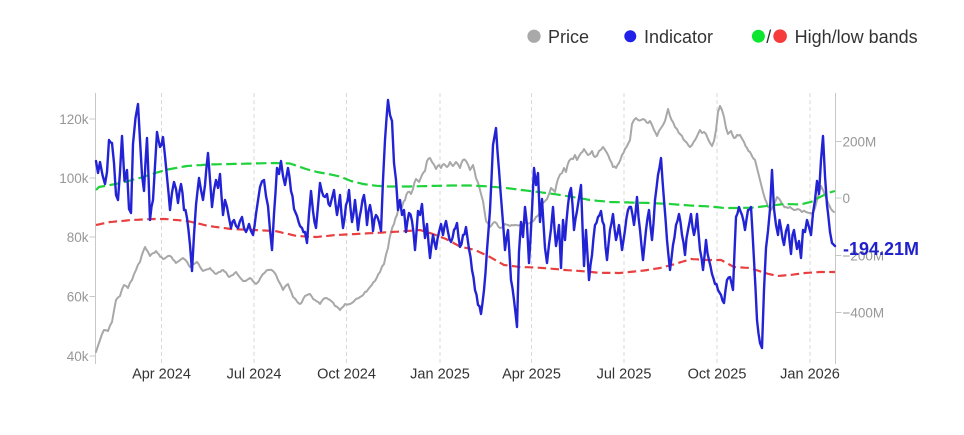  Describe the element at coordinates (717, 375) in the screenshot. I see `svg-text: Oct 2025` at that location.